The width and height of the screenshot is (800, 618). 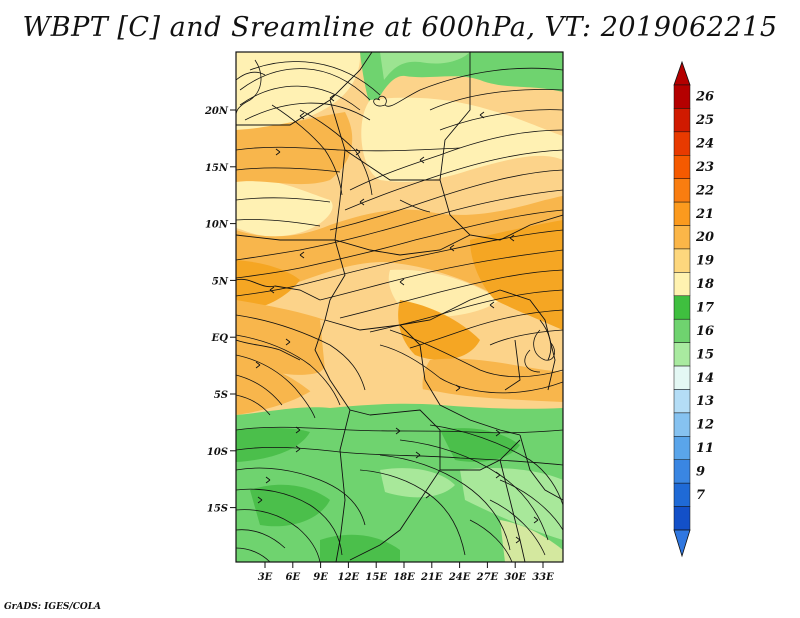 What do you see at coordinates (682, 73) in the screenshot?
I see `colorbar-top-arrow` at bounding box center [682, 73].